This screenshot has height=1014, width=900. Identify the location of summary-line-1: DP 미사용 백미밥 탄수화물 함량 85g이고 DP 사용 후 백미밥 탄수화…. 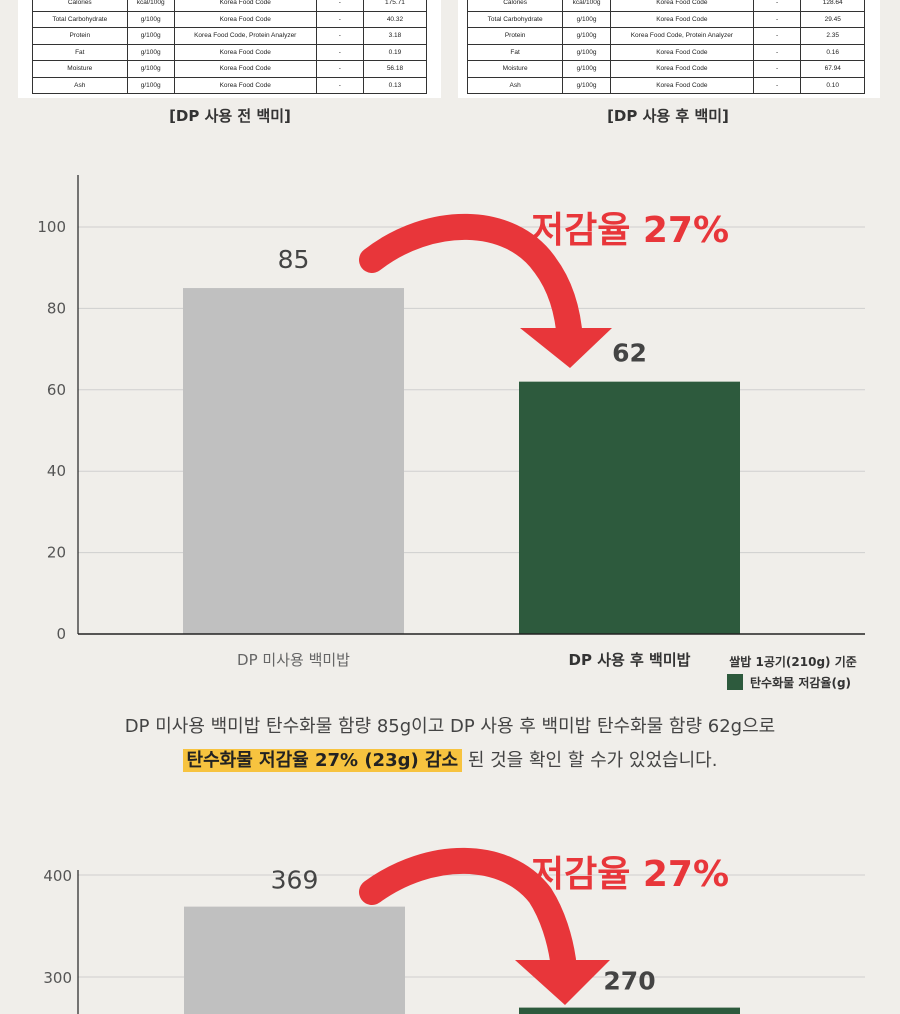
(450, 726).